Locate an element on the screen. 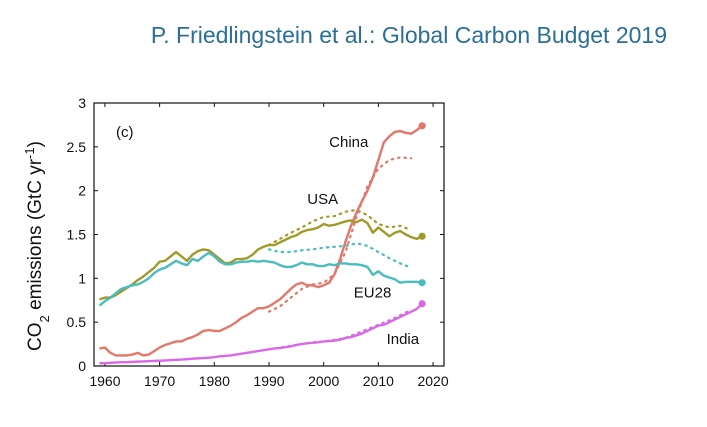 The width and height of the screenshot is (707, 427). x-tick-label: 1960 is located at coordinates (104, 381).